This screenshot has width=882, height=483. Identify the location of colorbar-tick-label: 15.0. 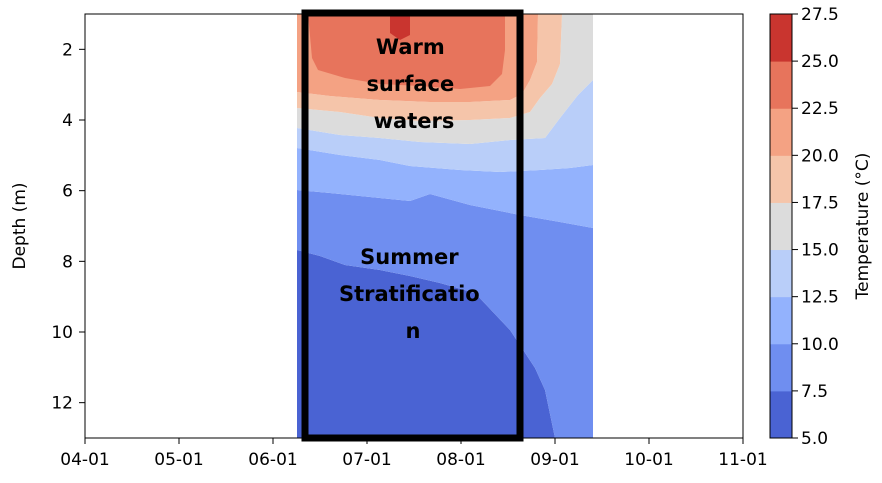
(820, 251).